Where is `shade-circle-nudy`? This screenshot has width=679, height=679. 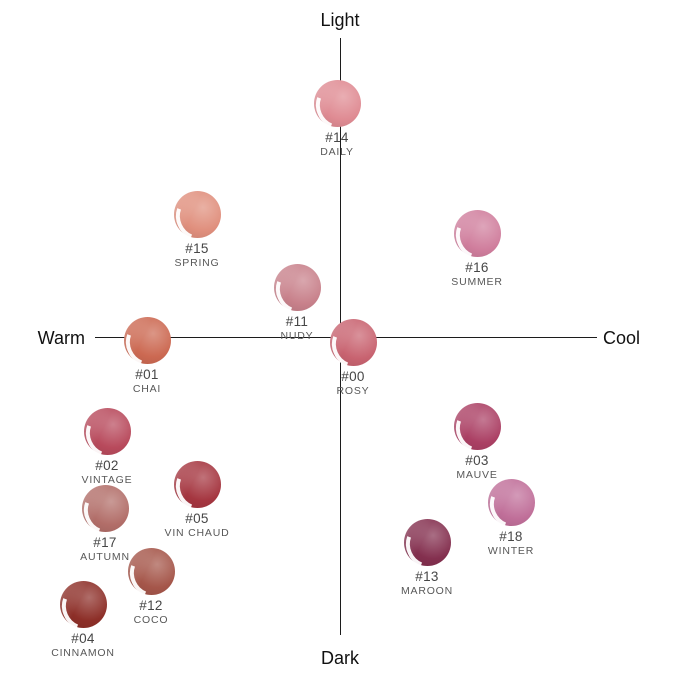 shade-circle-nudy is located at coordinates (297, 290).